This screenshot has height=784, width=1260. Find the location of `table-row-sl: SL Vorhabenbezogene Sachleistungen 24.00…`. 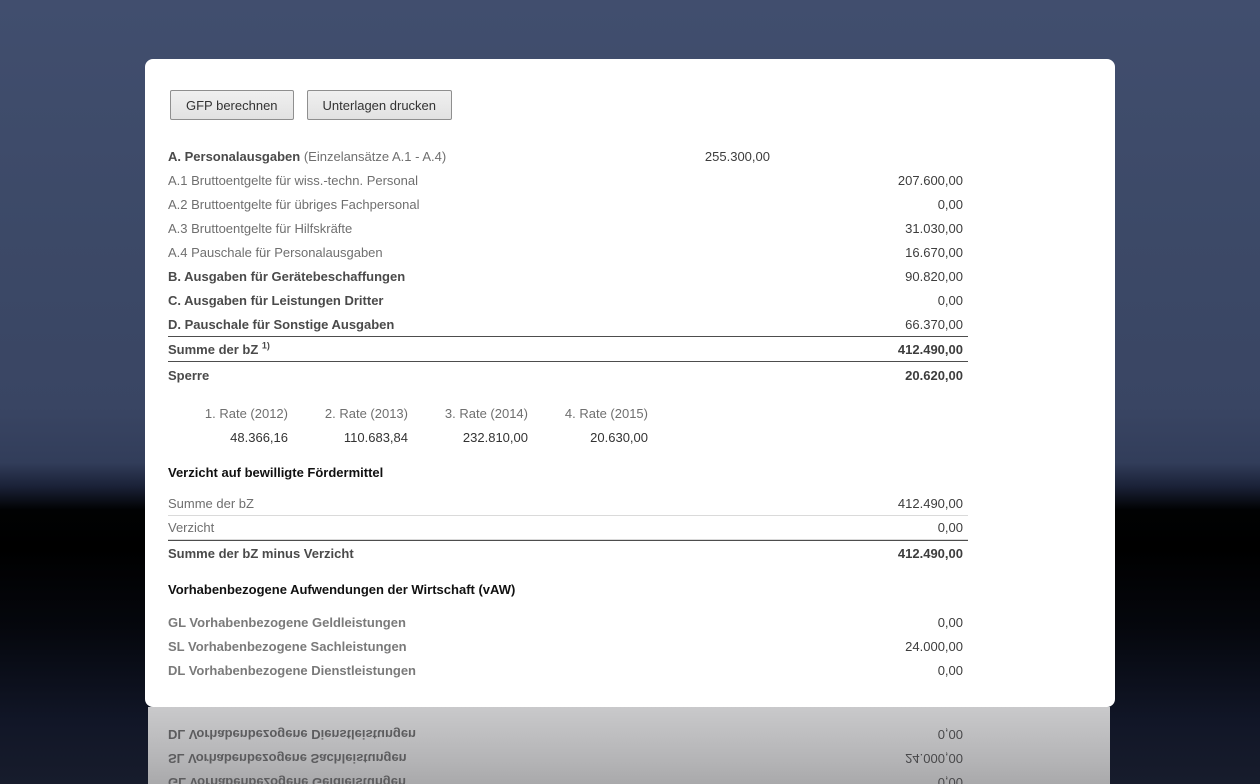

table-row-sl: SL Vorhabenbezogene Sachleistungen 24.00… is located at coordinates (568, 646).